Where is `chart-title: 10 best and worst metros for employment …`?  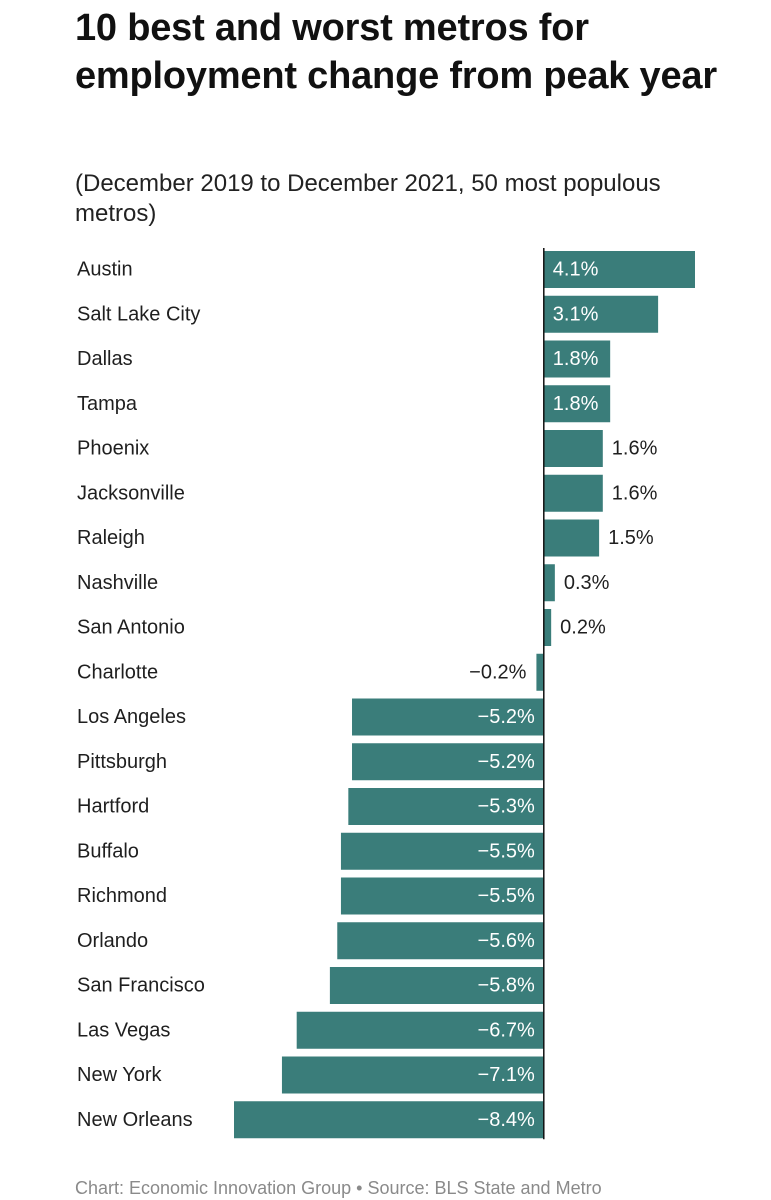 chart-title: 10 best and worst metros for employment … is located at coordinates (396, 52).